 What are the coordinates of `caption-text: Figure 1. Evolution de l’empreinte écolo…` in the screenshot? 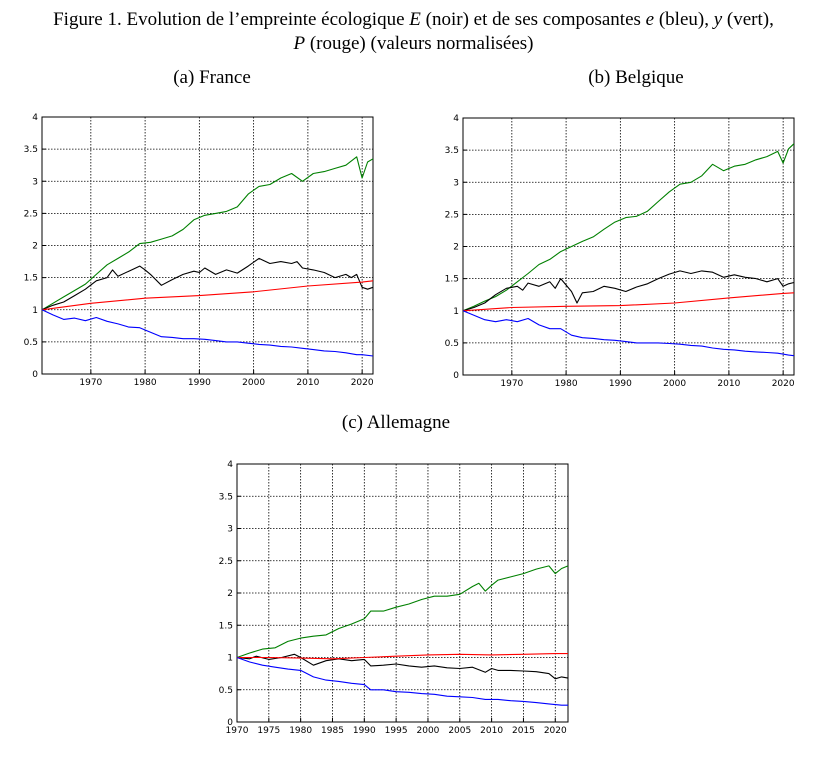 It's located at (231, 19).